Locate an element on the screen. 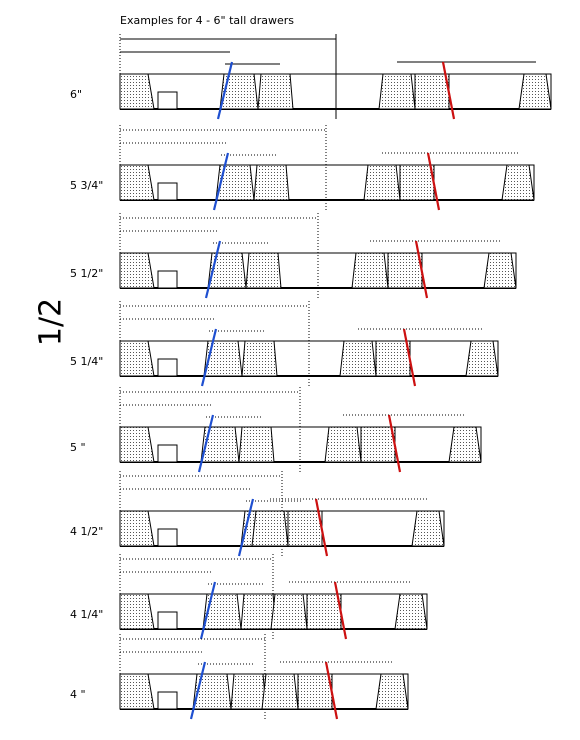  drawer-strip is located at coordinates (327, 182).